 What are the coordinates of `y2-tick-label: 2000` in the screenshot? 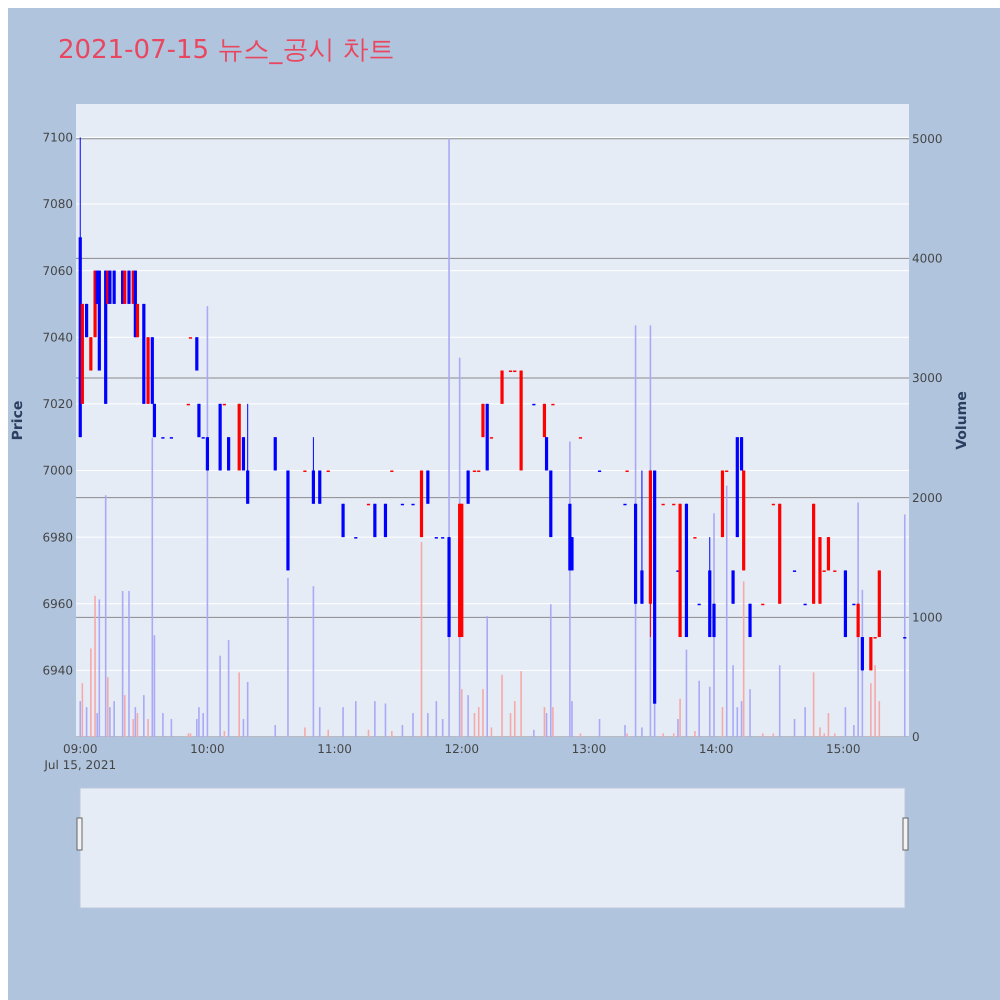 It's located at (927, 497).